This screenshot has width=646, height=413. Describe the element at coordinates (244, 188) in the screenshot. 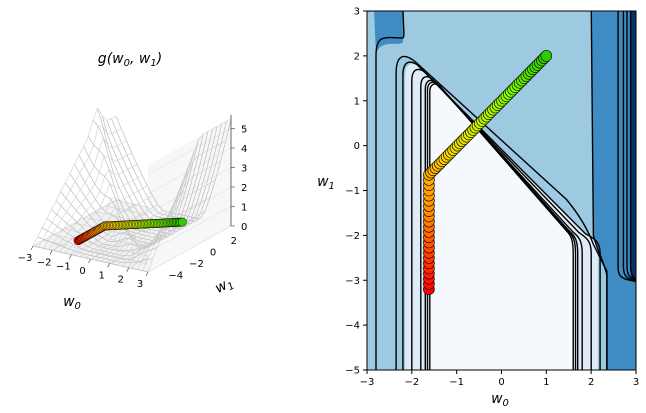

I see `z3d-tick-label: 2` at that location.